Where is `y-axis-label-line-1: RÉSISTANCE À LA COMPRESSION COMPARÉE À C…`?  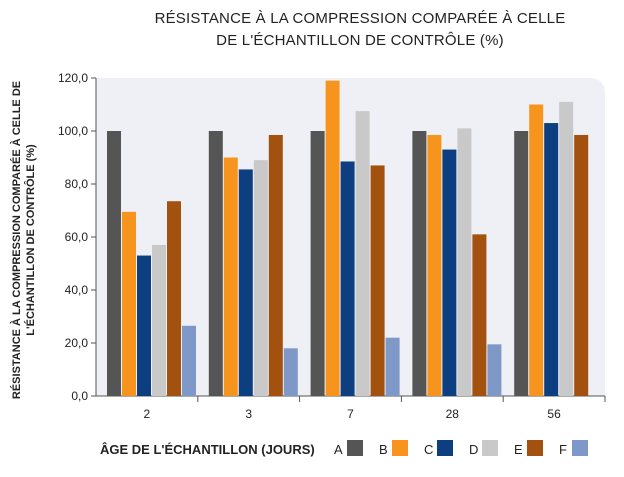
y-axis-label-line-1: RÉSISTANCE À LA COMPRESSION COMPARÉE À C… is located at coordinates (16, 240).